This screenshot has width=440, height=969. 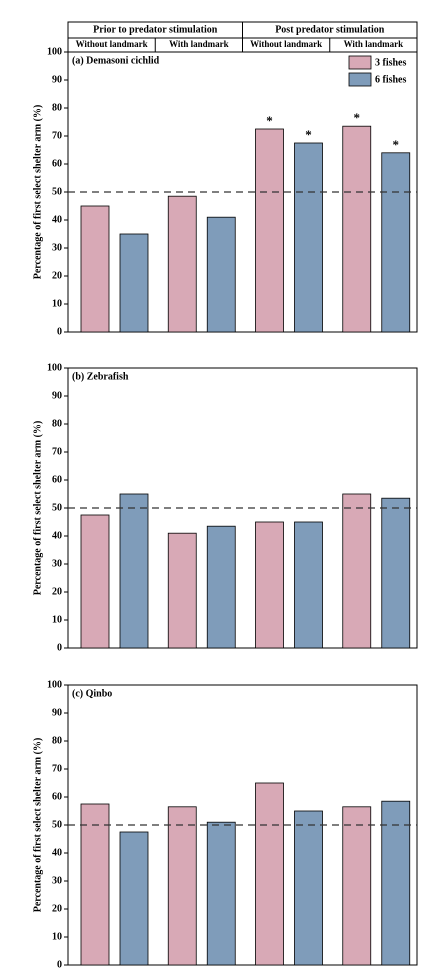 What do you see at coordinates (330, 29) in the screenshot?
I see `group-label: Post predator stimulation` at bounding box center [330, 29].